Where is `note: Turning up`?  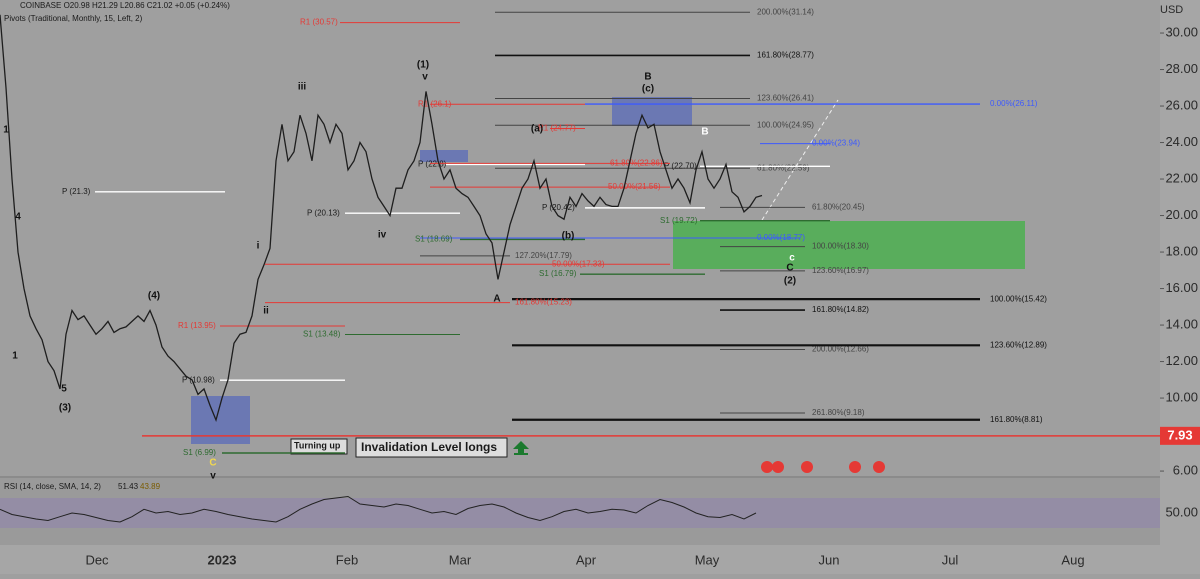
note: Turning up is located at coordinates (317, 445).